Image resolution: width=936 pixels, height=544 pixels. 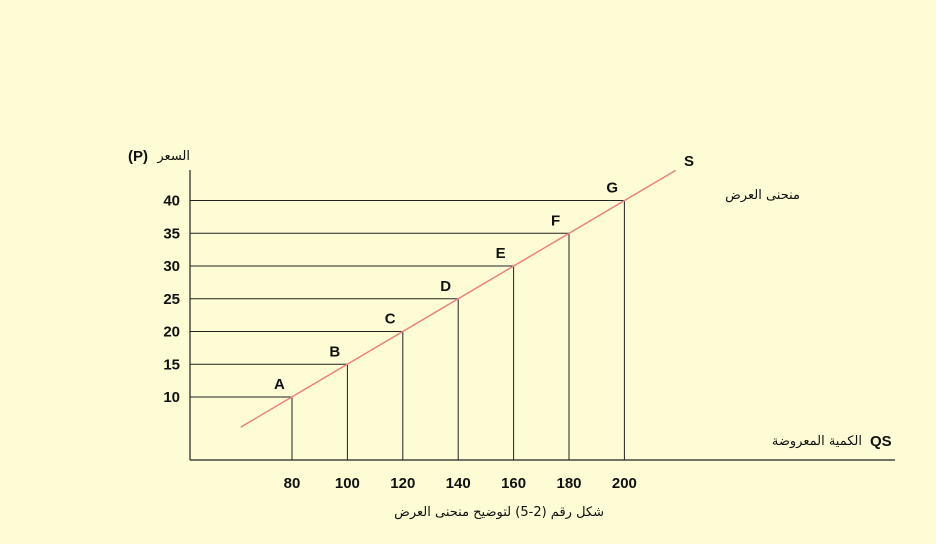 I want to click on x-tick-140: 140, so click(x=458, y=483).